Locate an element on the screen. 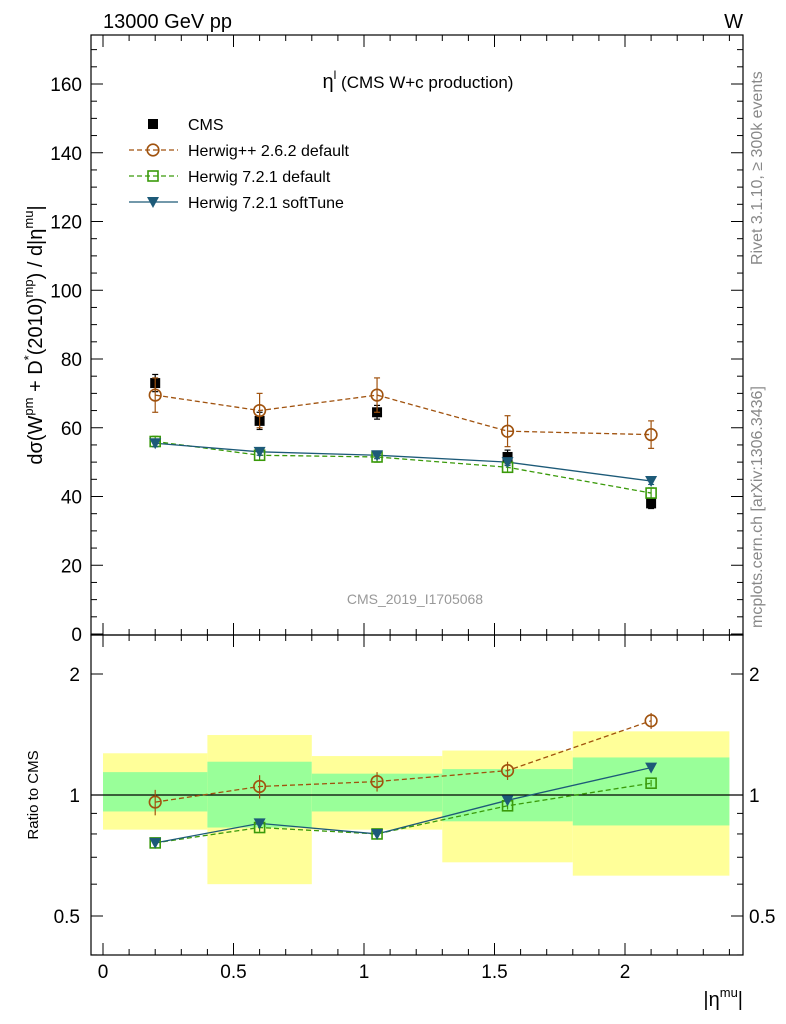 This screenshot has height=1024, width=786. x-tick-label: 0.5 is located at coordinates (233, 972).